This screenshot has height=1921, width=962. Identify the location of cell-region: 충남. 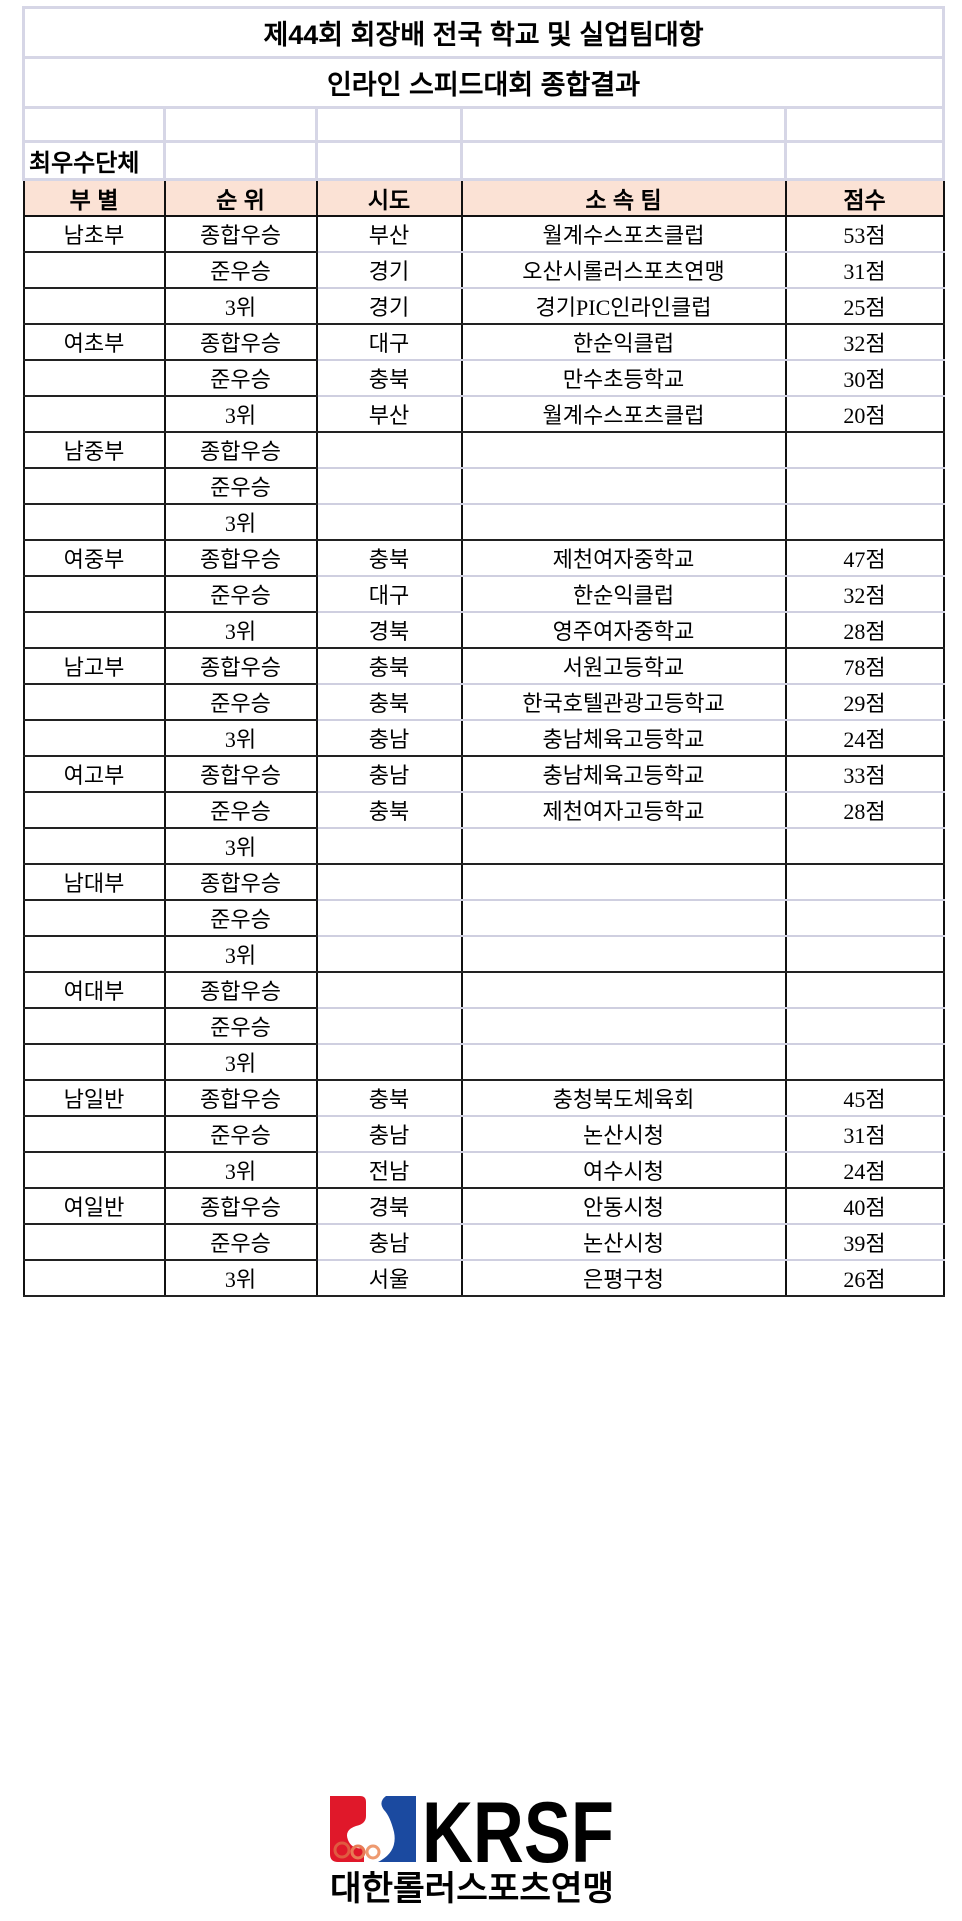
(389, 1134).